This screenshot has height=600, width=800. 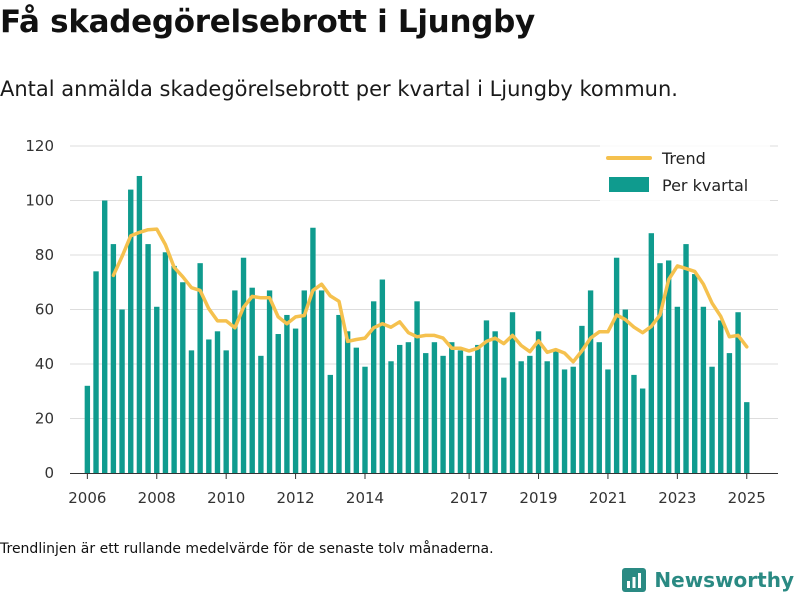 I want to click on y-tick-label: 60, so click(x=44, y=310).